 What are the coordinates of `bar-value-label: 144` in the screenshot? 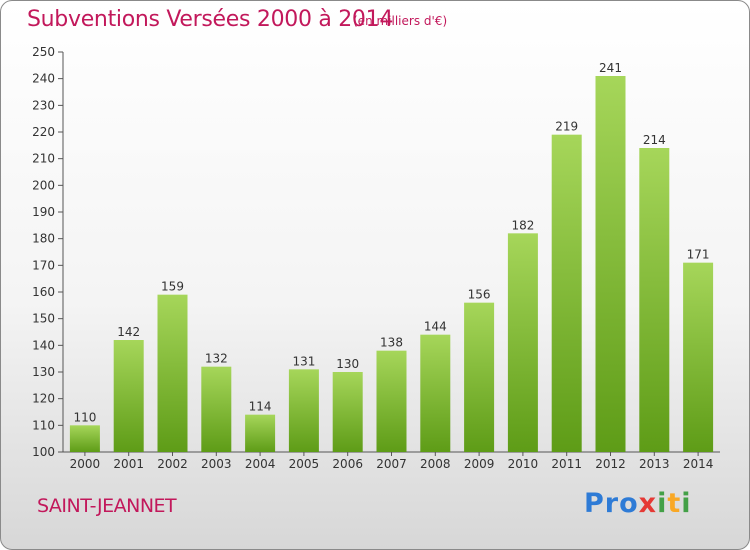 It's located at (435, 327).